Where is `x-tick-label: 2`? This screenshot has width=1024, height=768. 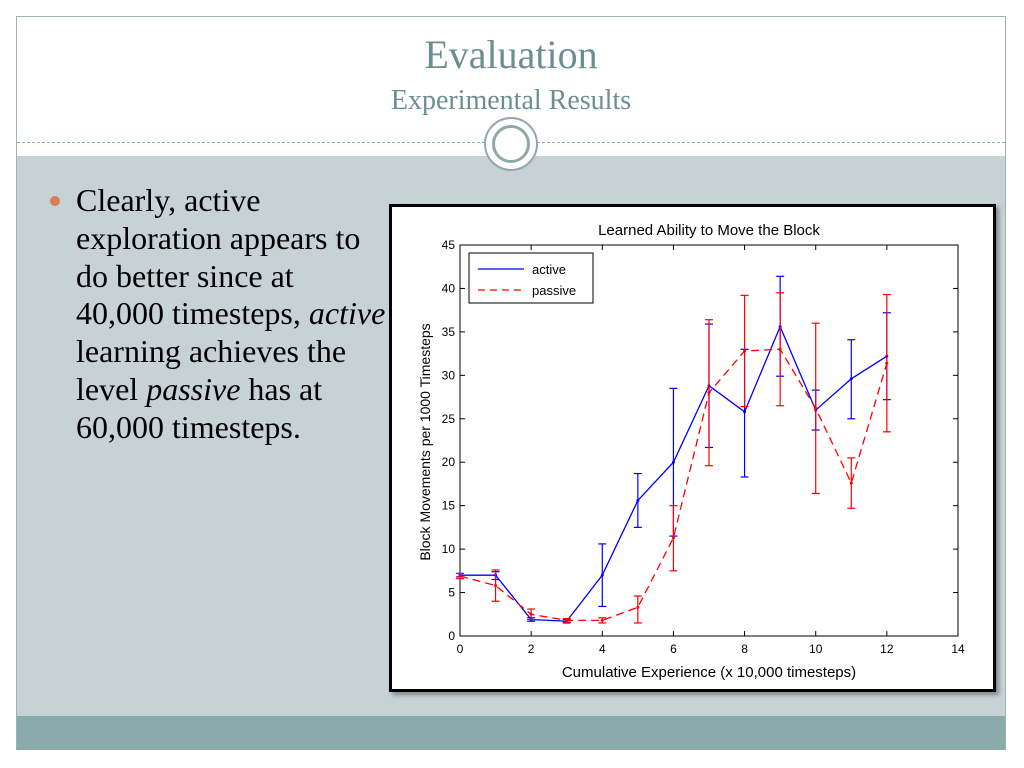 x-tick-label: 2 is located at coordinates (531, 649).